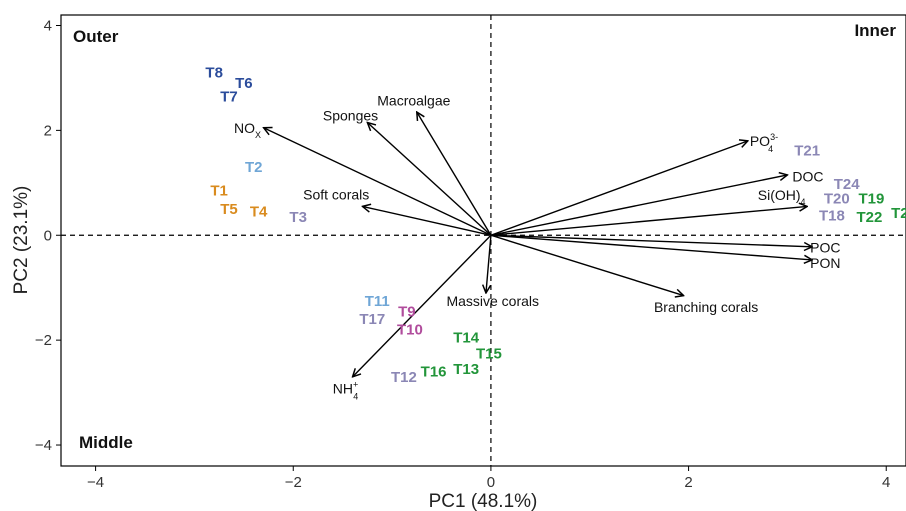 The width and height of the screenshot is (906, 511). What do you see at coordinates (355, 384) in the screenshot?
I see `loading-label-superscript: +` at bounding box center [355, 384].